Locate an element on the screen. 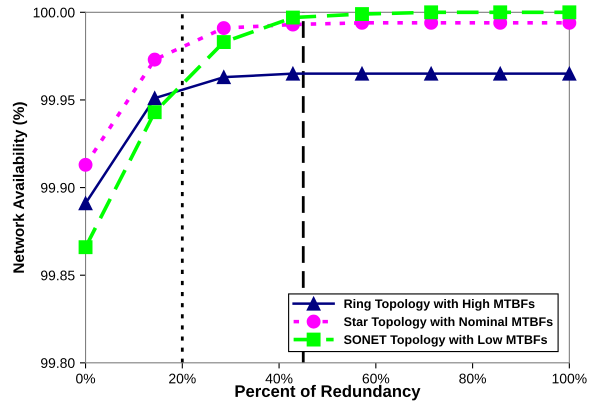 The width and height of the screenshot is (590, 410). y-tick-label: 99.90 is located at coordinates (58, 187).